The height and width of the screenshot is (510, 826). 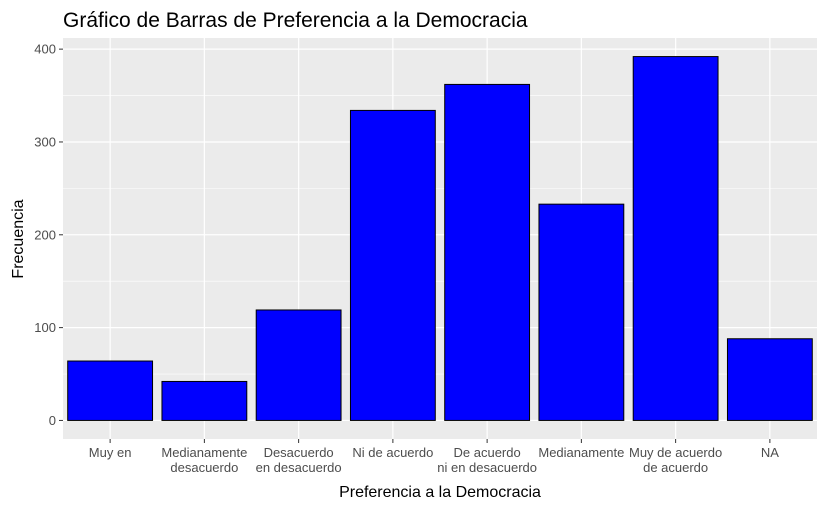 I want to click on x-tick-label: Desacuerdo en desacuerdo, so click(x=299, y=460).